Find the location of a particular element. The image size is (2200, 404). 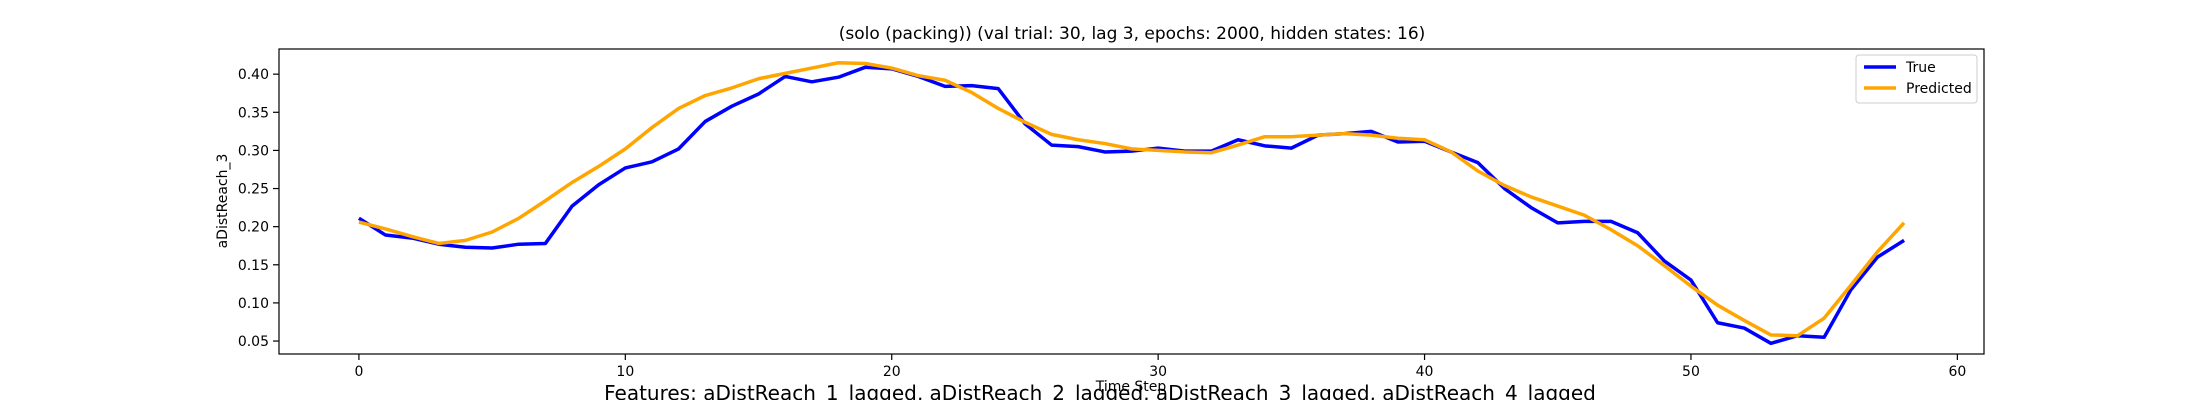

y-tick-label: 0.35 is located at coordinates (253, 113).